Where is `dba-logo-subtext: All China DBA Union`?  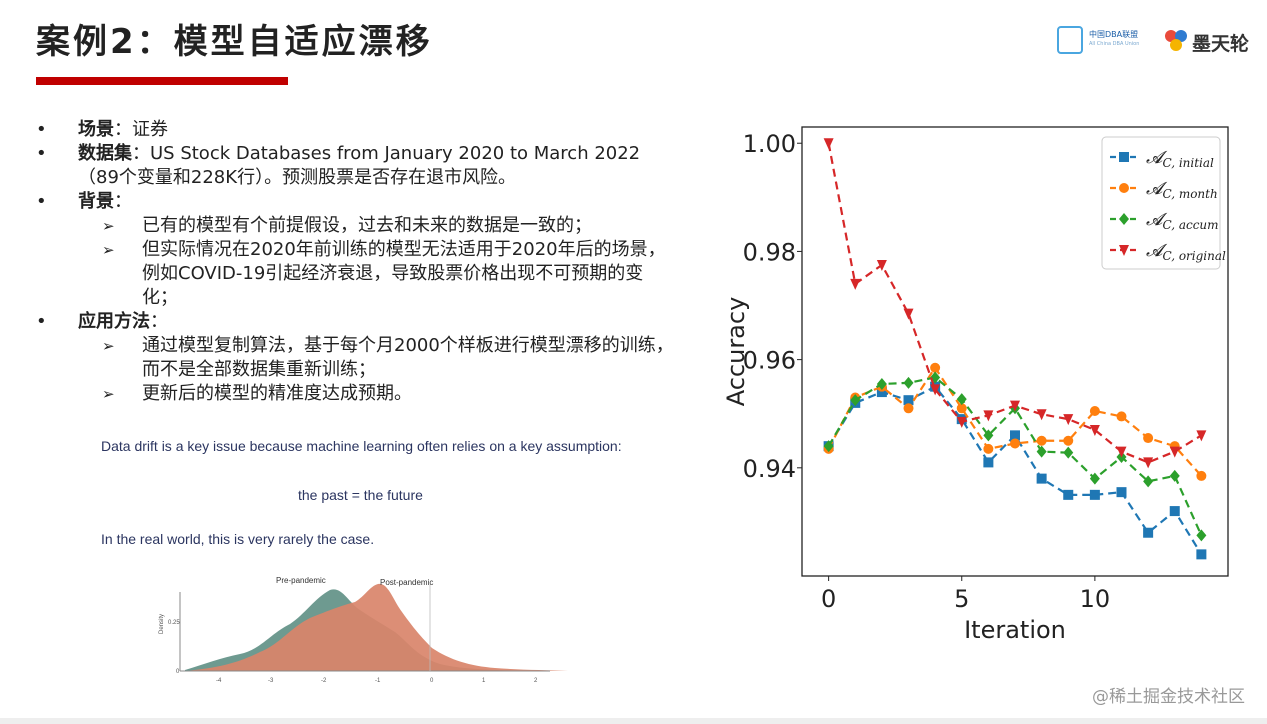 dba-logo-subtext: All China DBA Union is located at coordinates (1114, 44).